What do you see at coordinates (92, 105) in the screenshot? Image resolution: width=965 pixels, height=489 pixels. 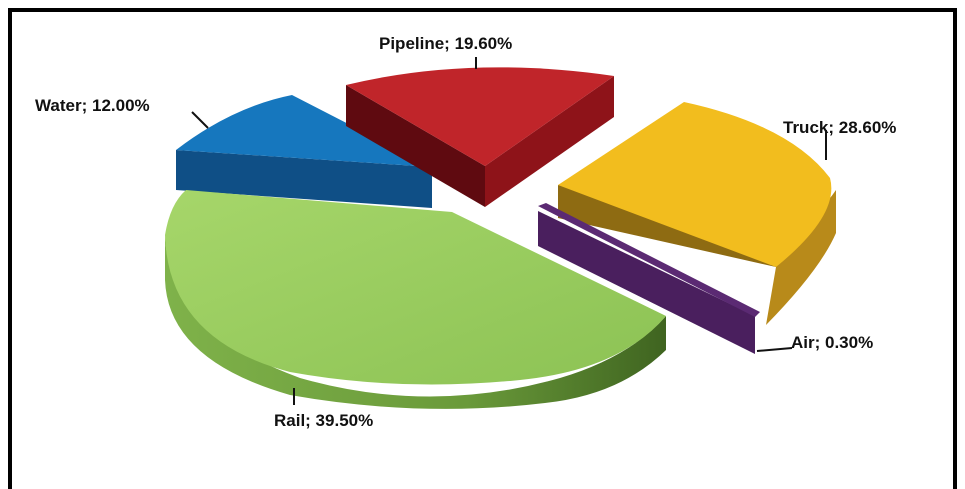 I see `label-water: Water; 12.00%` at bounding box center [92, 105].